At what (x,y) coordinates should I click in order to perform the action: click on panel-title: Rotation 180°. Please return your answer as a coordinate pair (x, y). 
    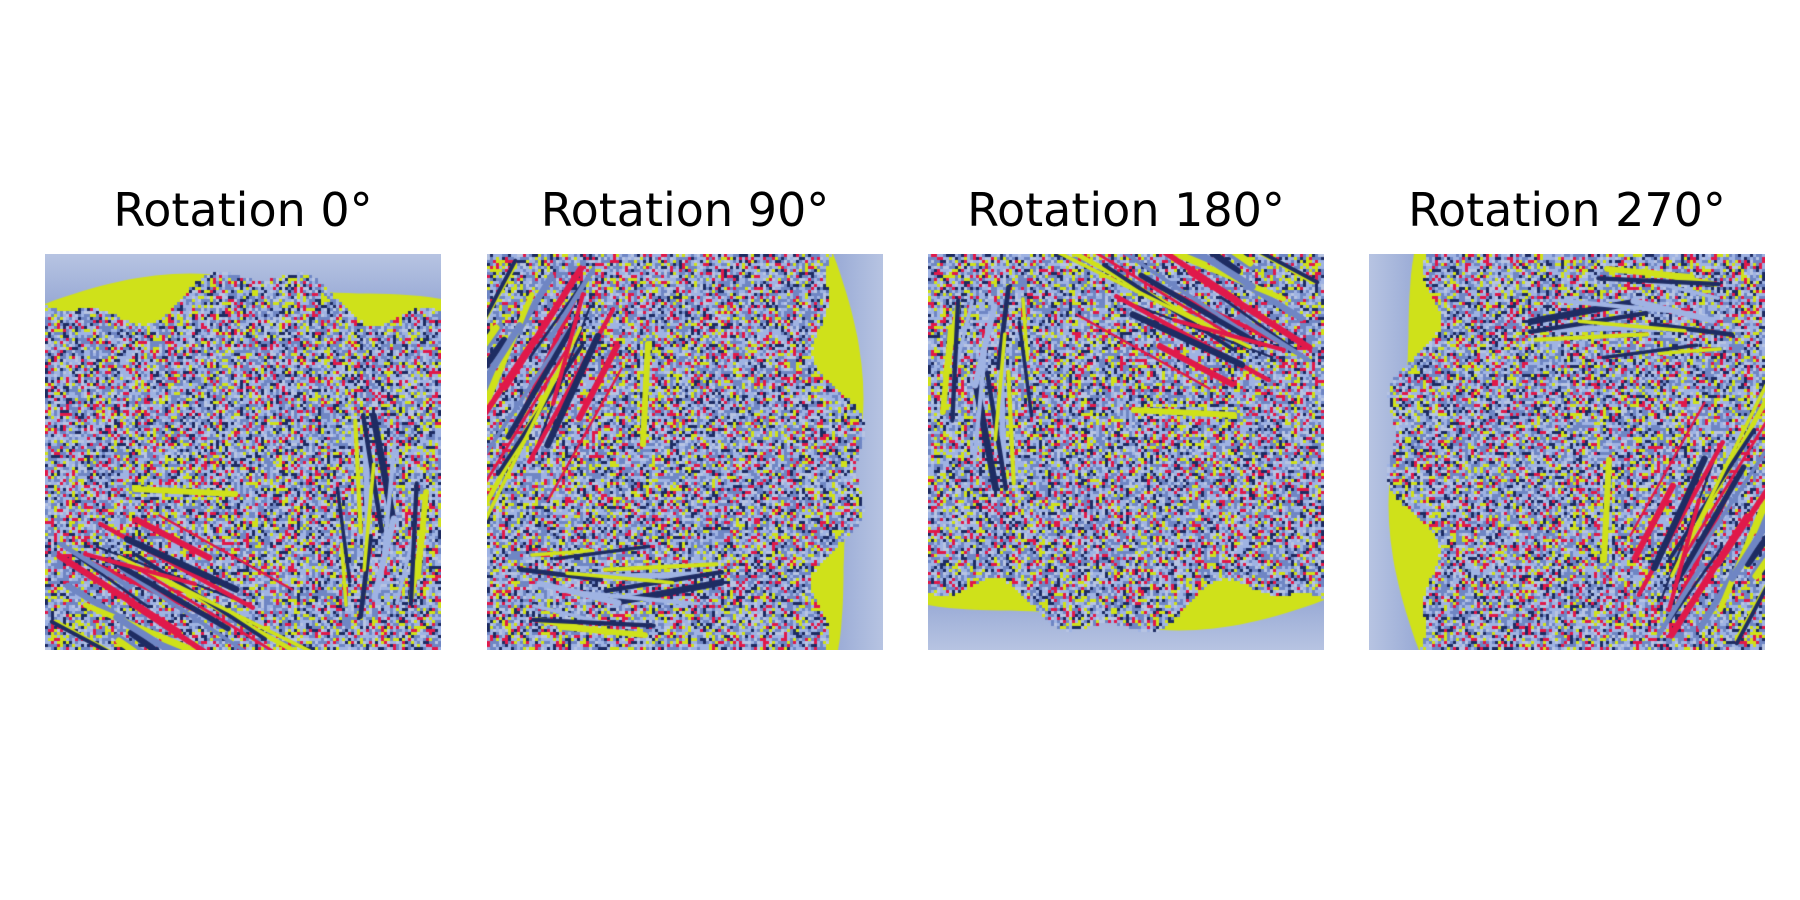
    Looking at the image, I should click on (1126, 210).